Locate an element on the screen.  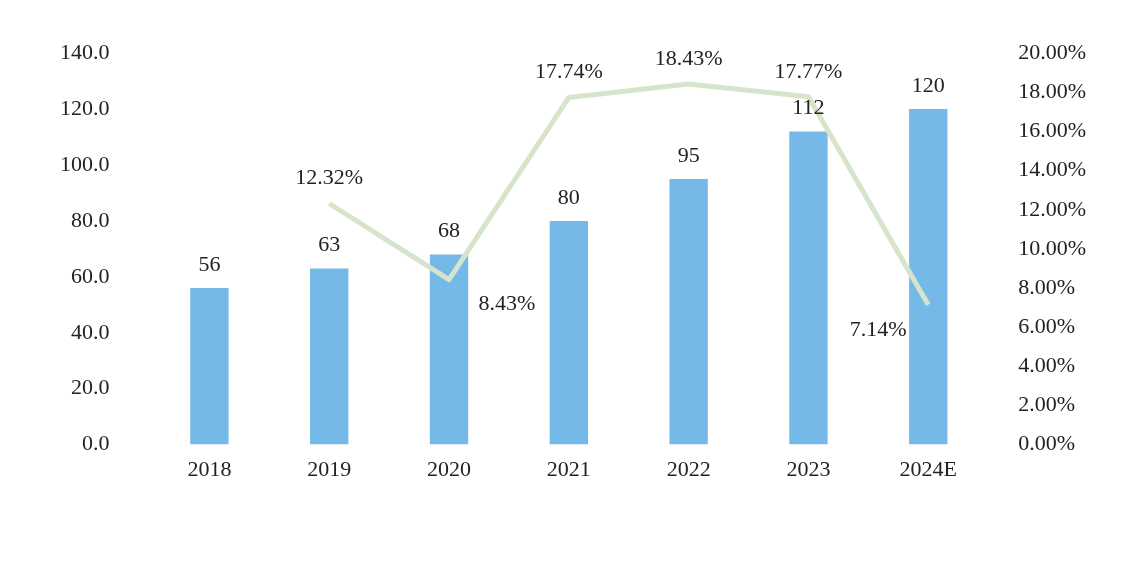
x-tick-label: 2022 is located at coordinates (688, 468).